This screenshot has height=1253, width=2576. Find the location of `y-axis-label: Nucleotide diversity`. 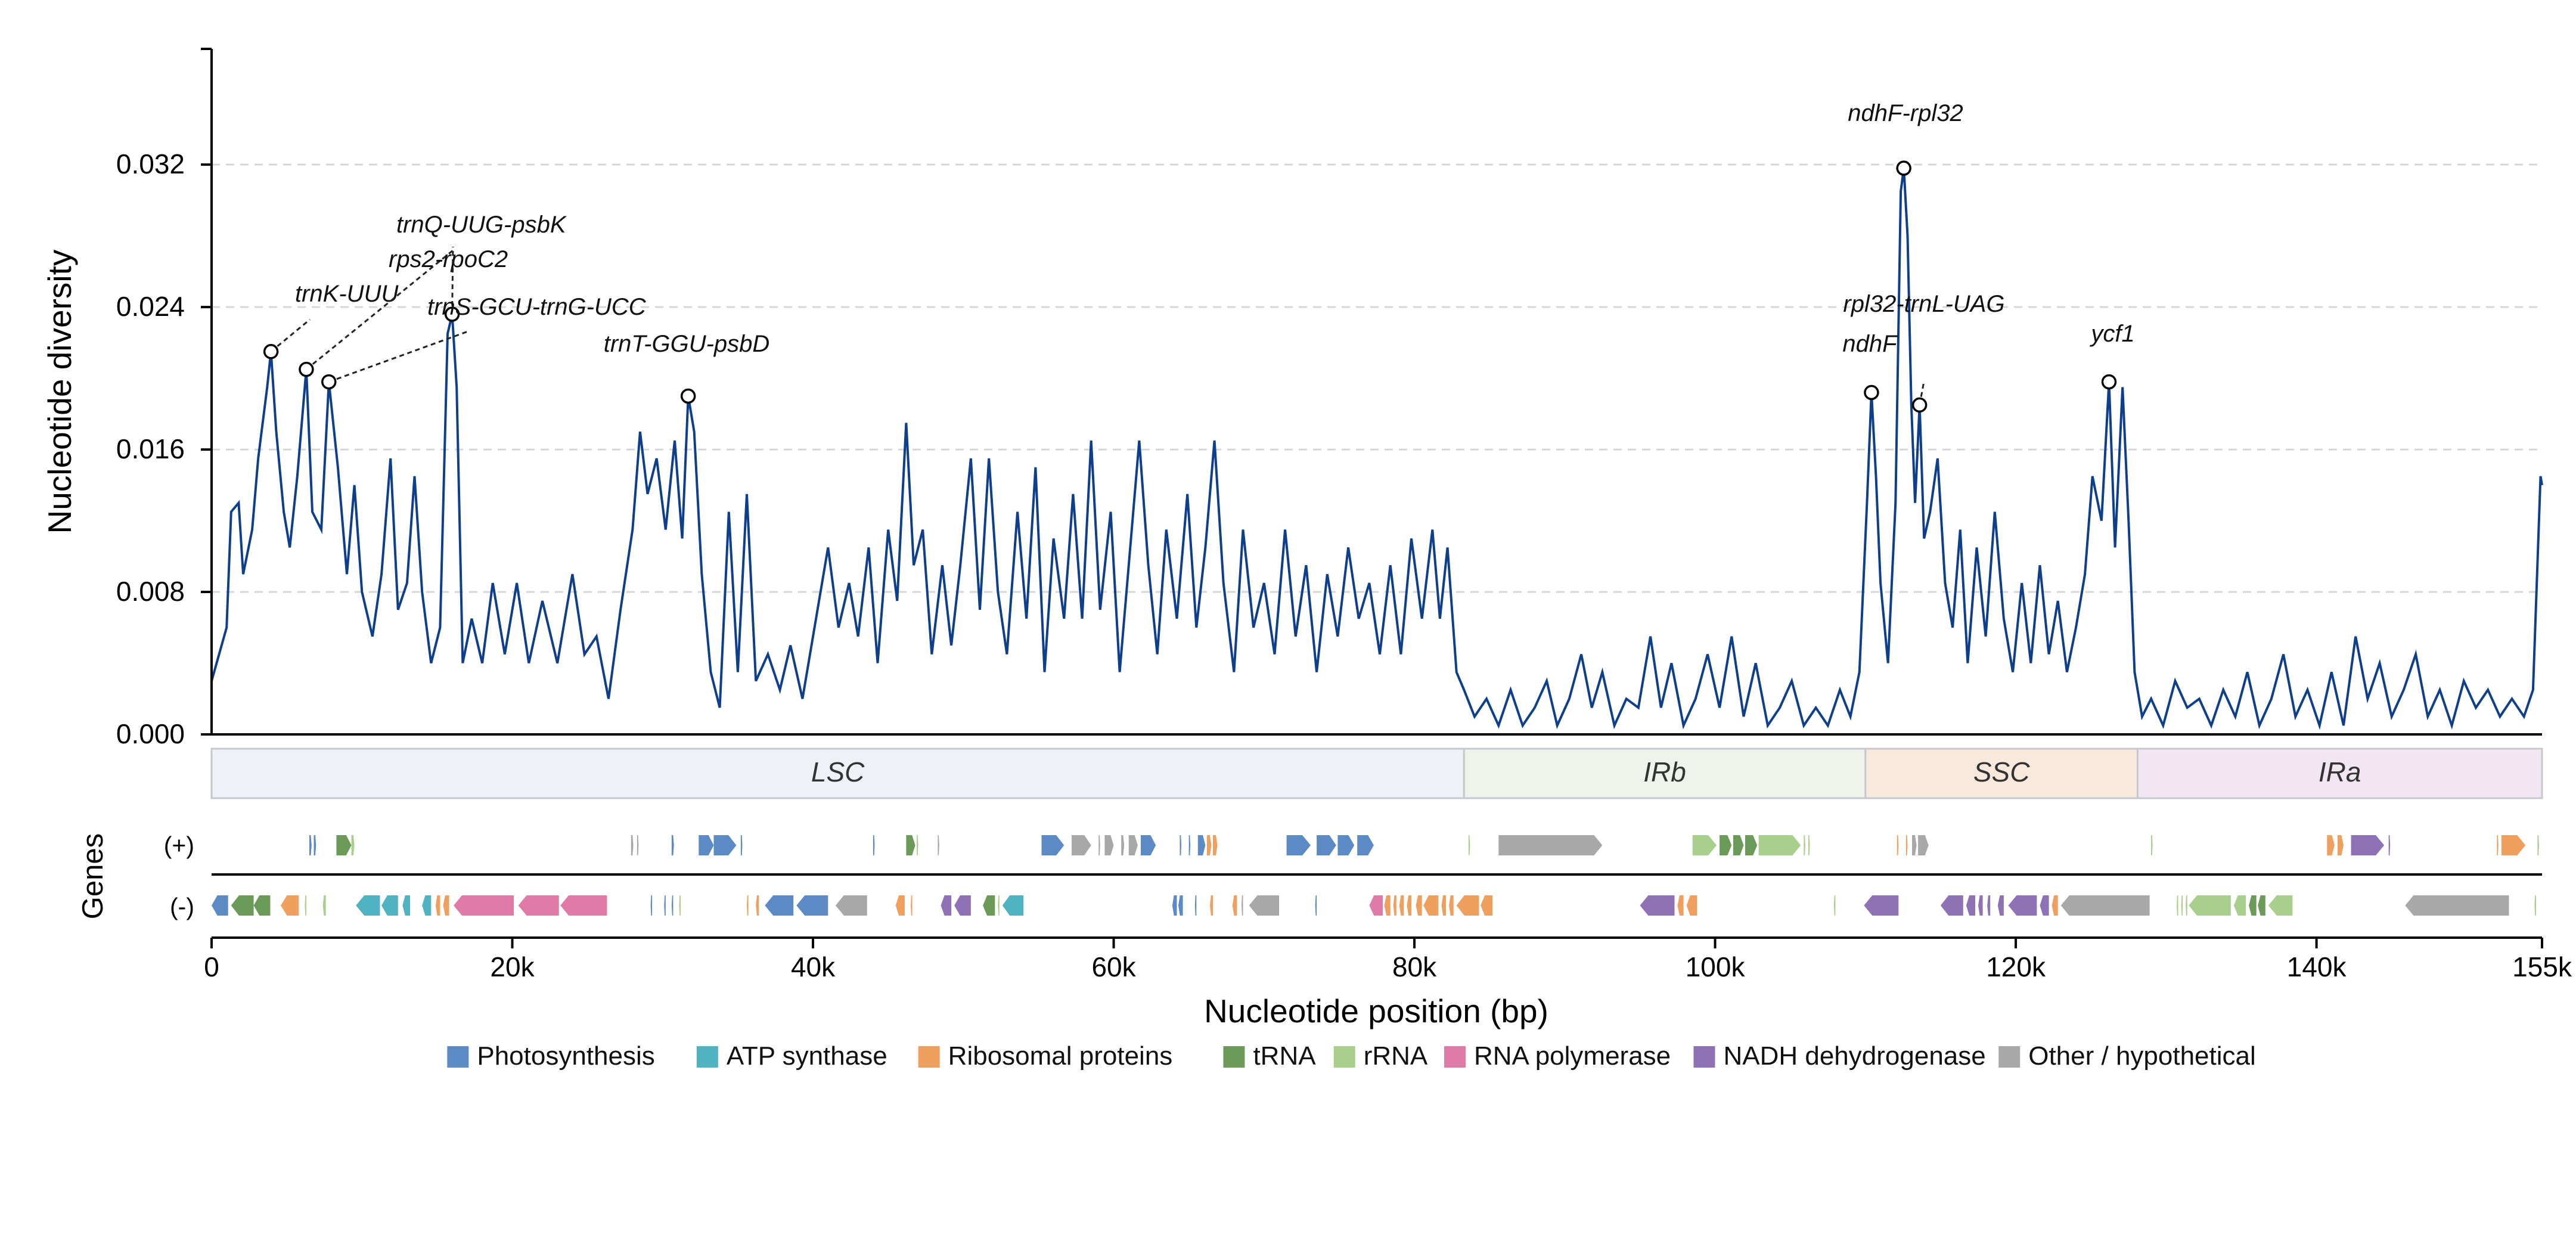

y-axis-label: Nucleotide diversity is located at coordinates (60, 391).